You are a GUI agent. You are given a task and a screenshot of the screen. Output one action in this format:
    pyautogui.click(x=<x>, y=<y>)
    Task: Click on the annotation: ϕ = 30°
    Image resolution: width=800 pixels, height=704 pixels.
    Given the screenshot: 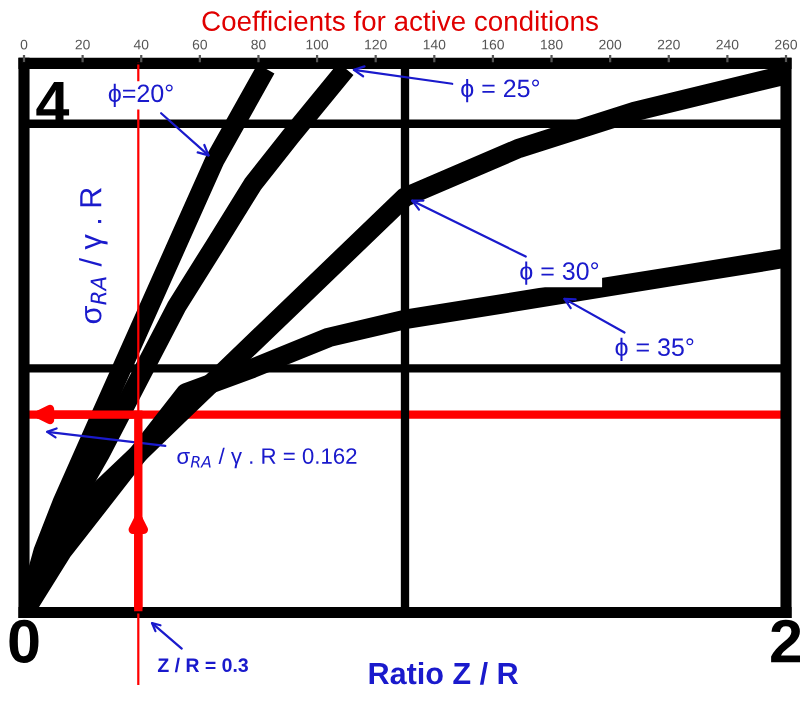 What is the action you would take?
    pyautogui.click(x=559, y=273)
    